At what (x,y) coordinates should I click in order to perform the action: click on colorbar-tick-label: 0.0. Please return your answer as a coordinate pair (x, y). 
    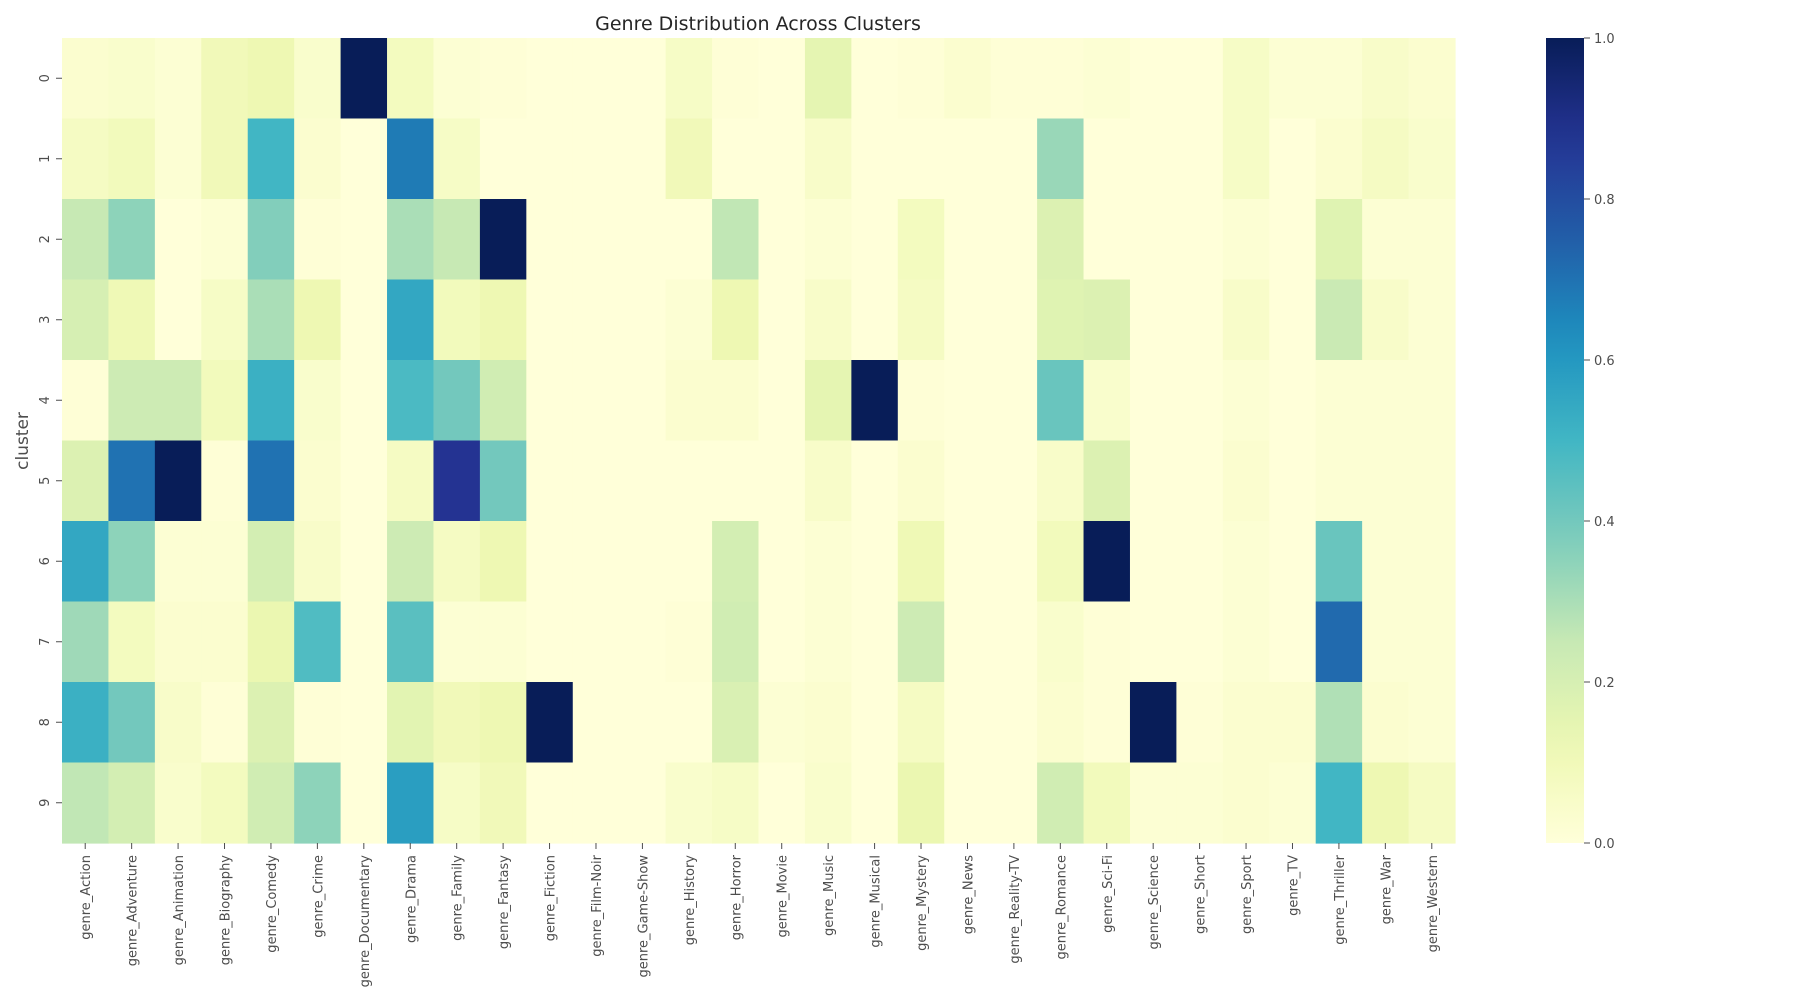
    Looking at the image, I should click on (1604, 844).